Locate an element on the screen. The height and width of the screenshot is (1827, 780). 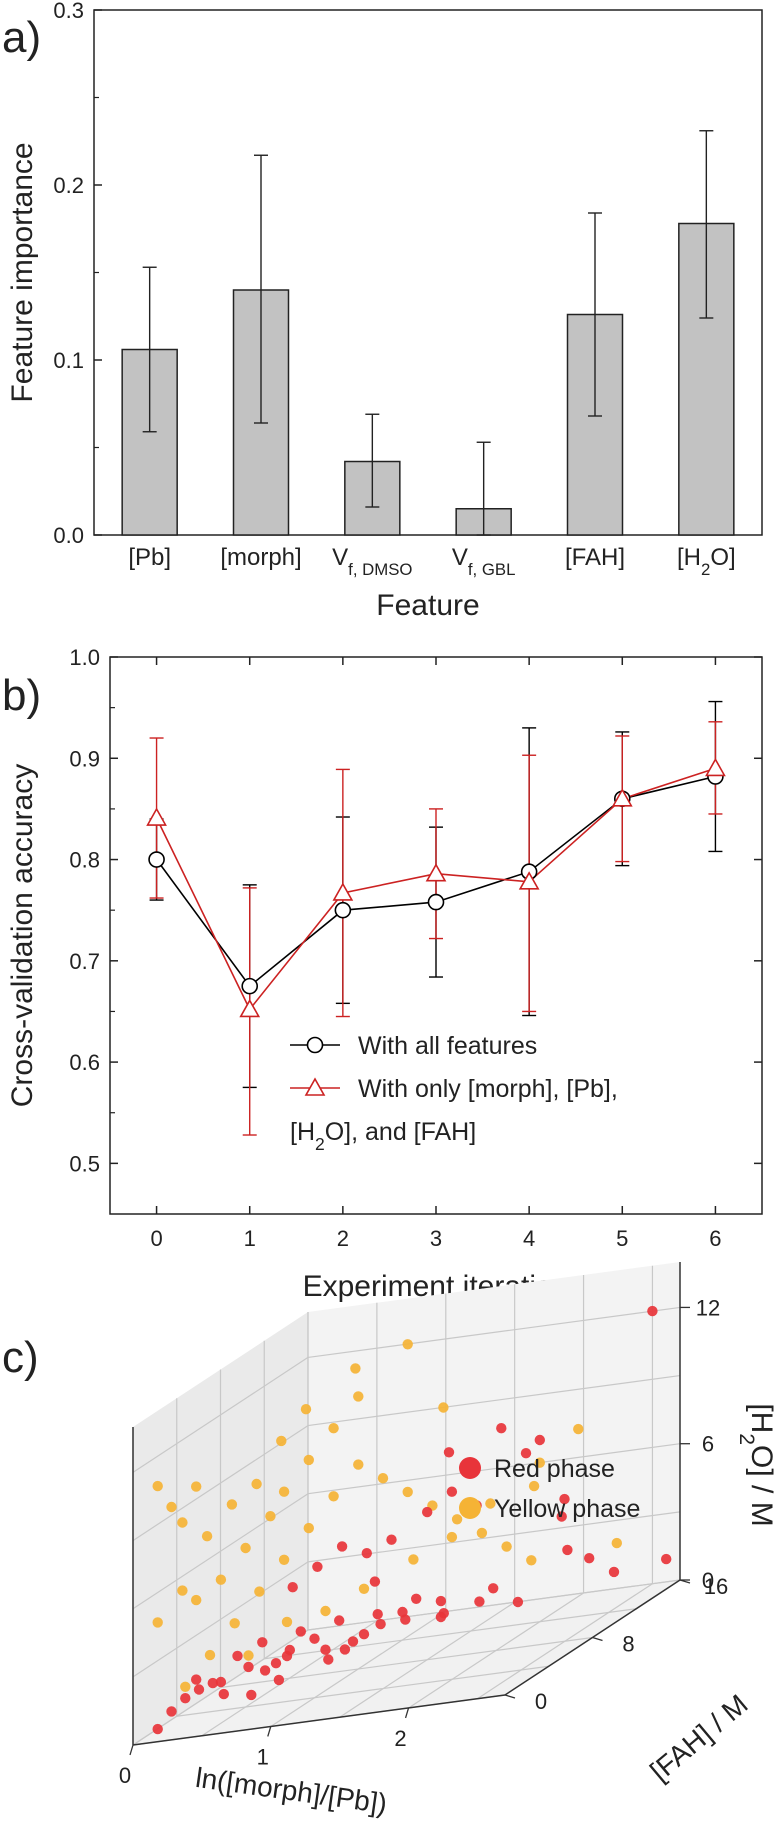
x-tick-label-b: 1 is located at coordinates (250, 1238).